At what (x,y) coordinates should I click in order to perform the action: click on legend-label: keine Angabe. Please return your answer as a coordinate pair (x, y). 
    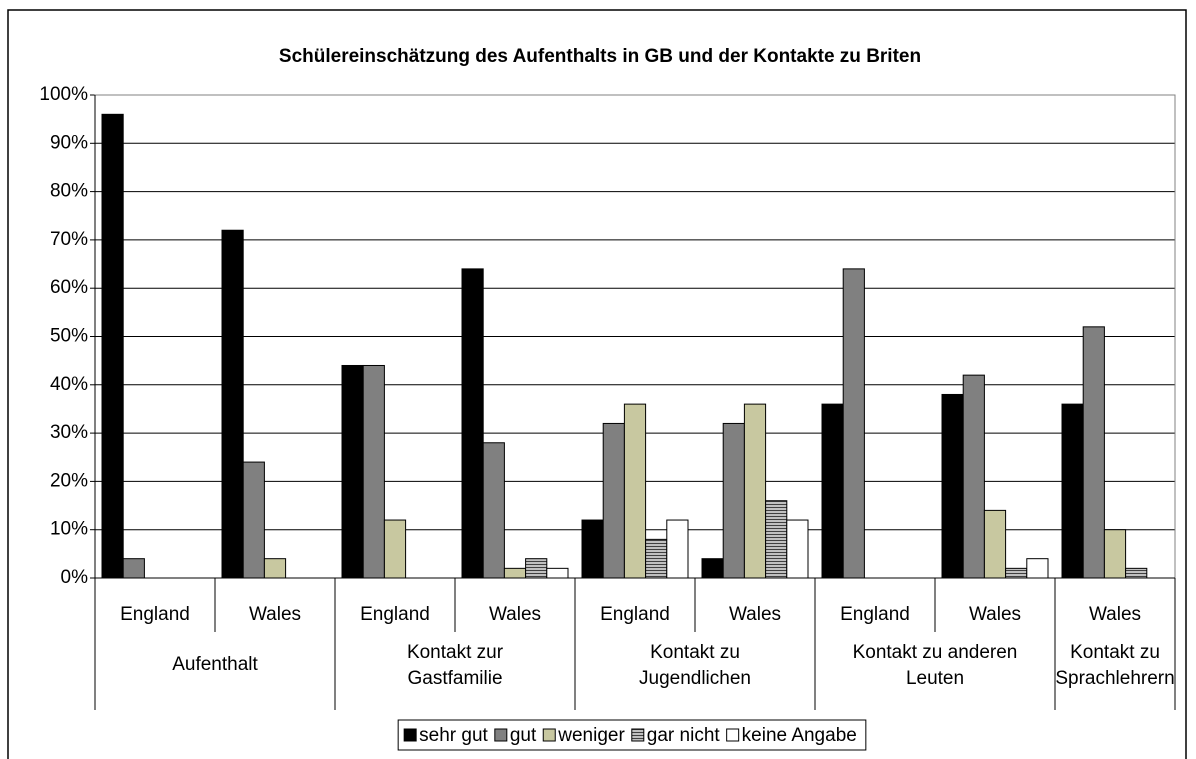
    Looking at the image, I should click on (799, 735).